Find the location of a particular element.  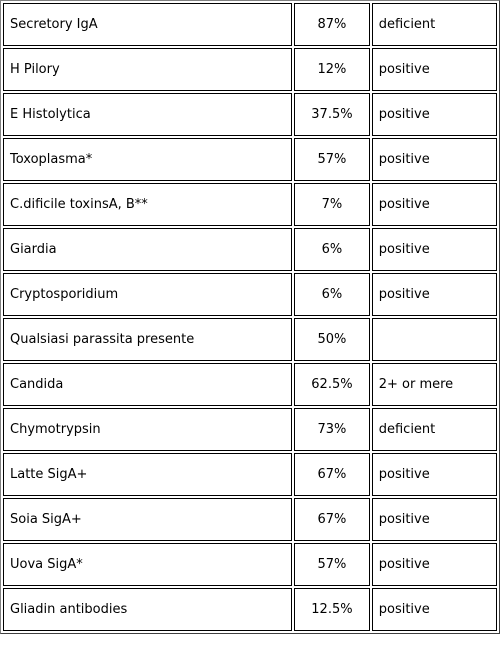

table-row: C.dificile toxinsA, B** 7% positive is located at coordinates (250, 204).